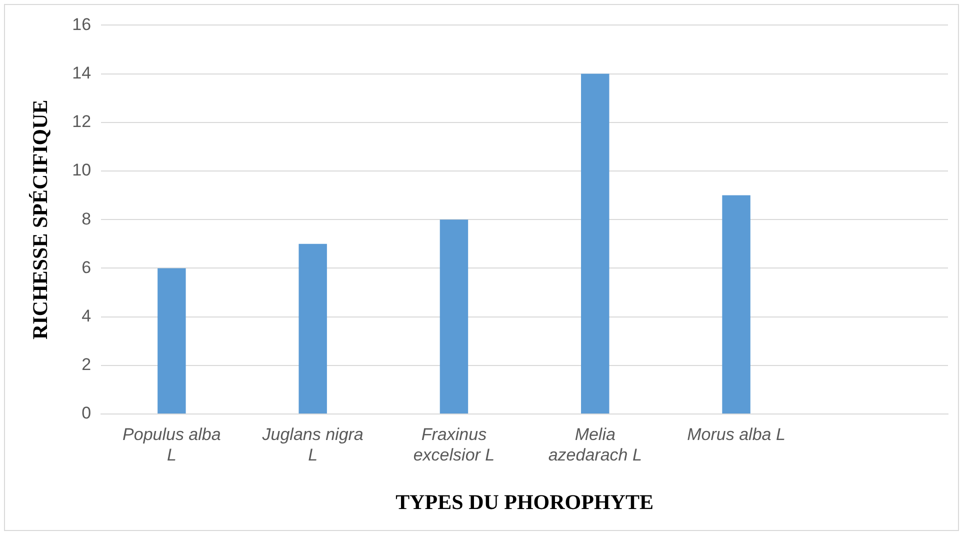 The image size is (963, 535). I want to click on x-tick-label: Melia azedarach L, so click(595, 444).